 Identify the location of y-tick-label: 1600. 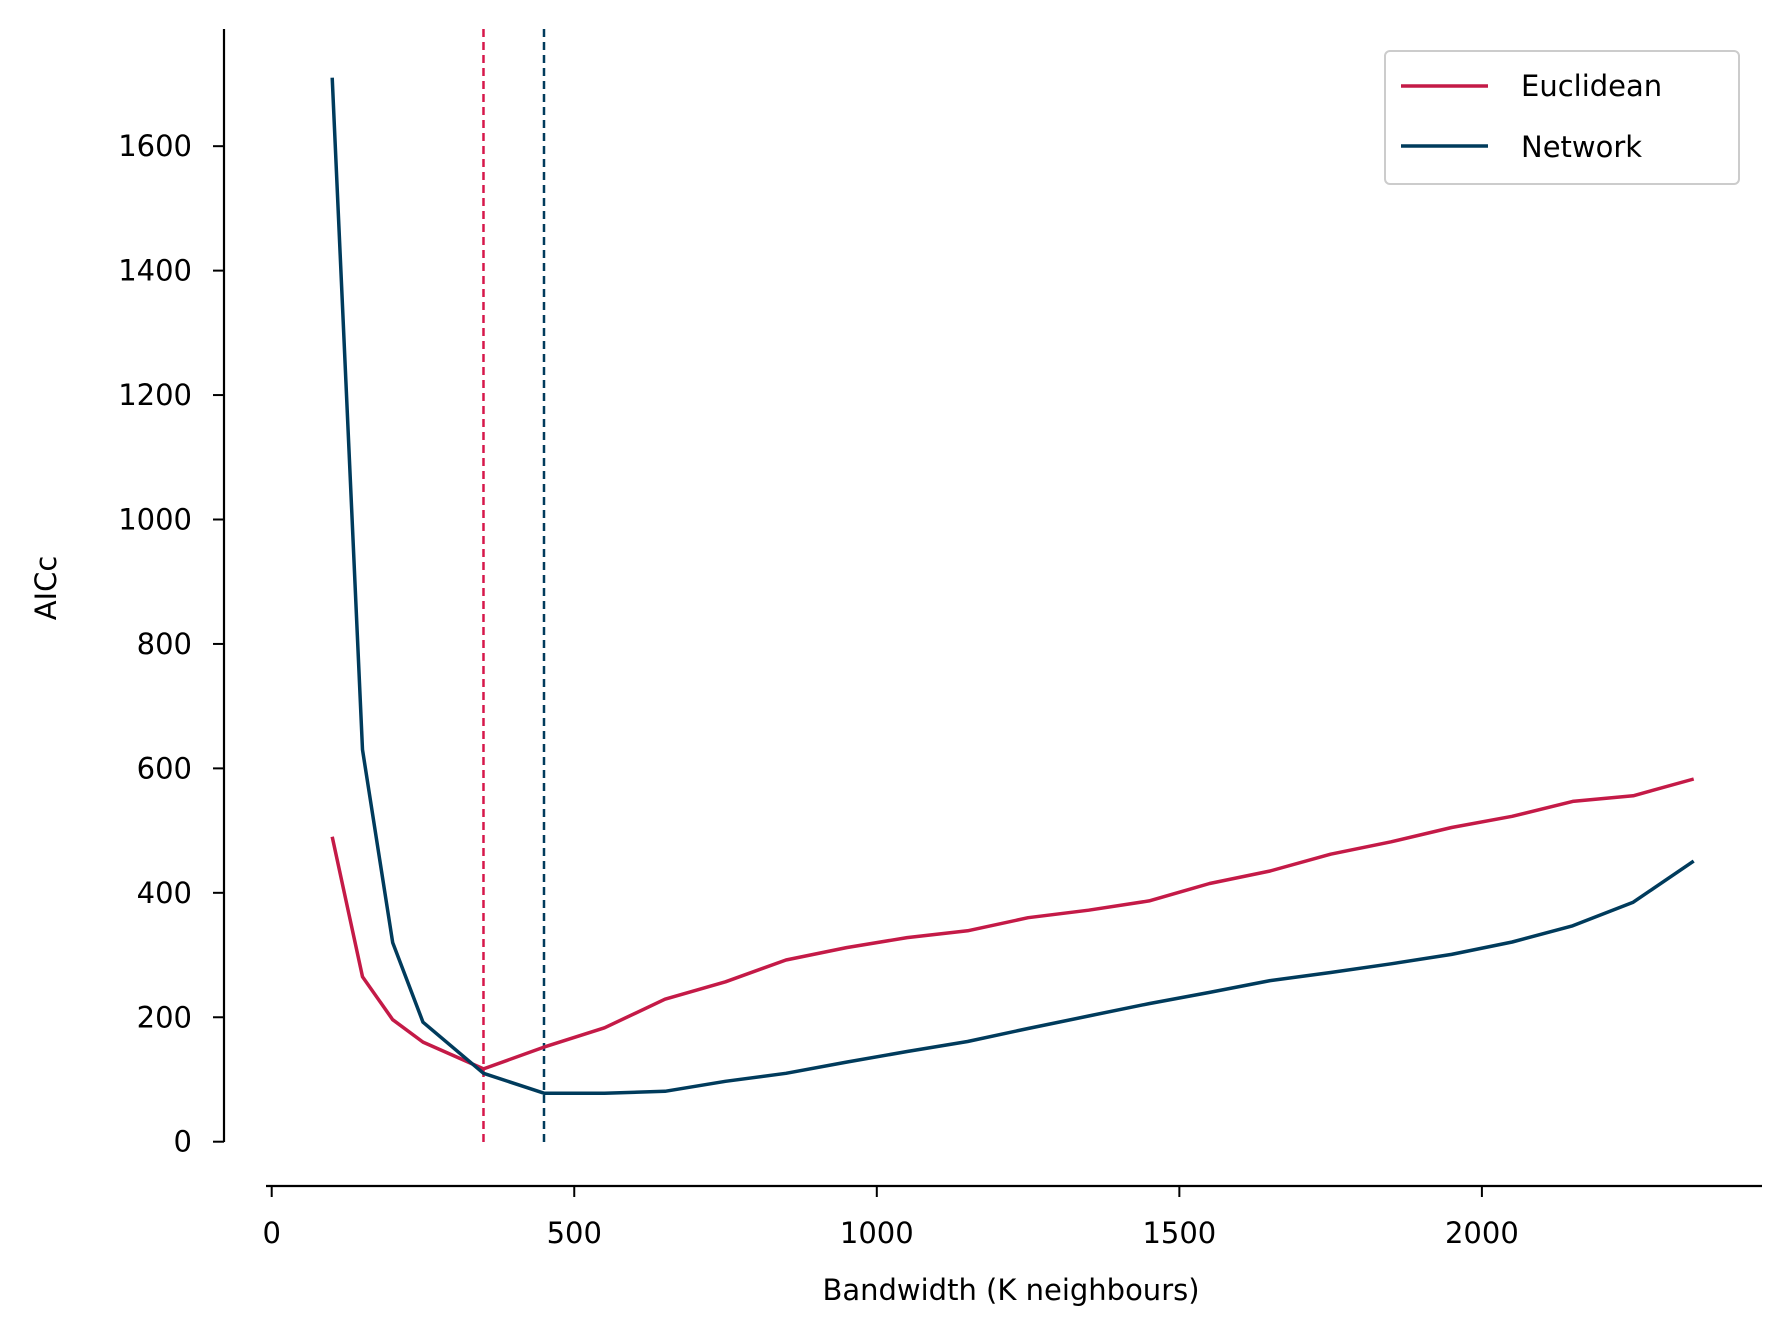
(155, 146).